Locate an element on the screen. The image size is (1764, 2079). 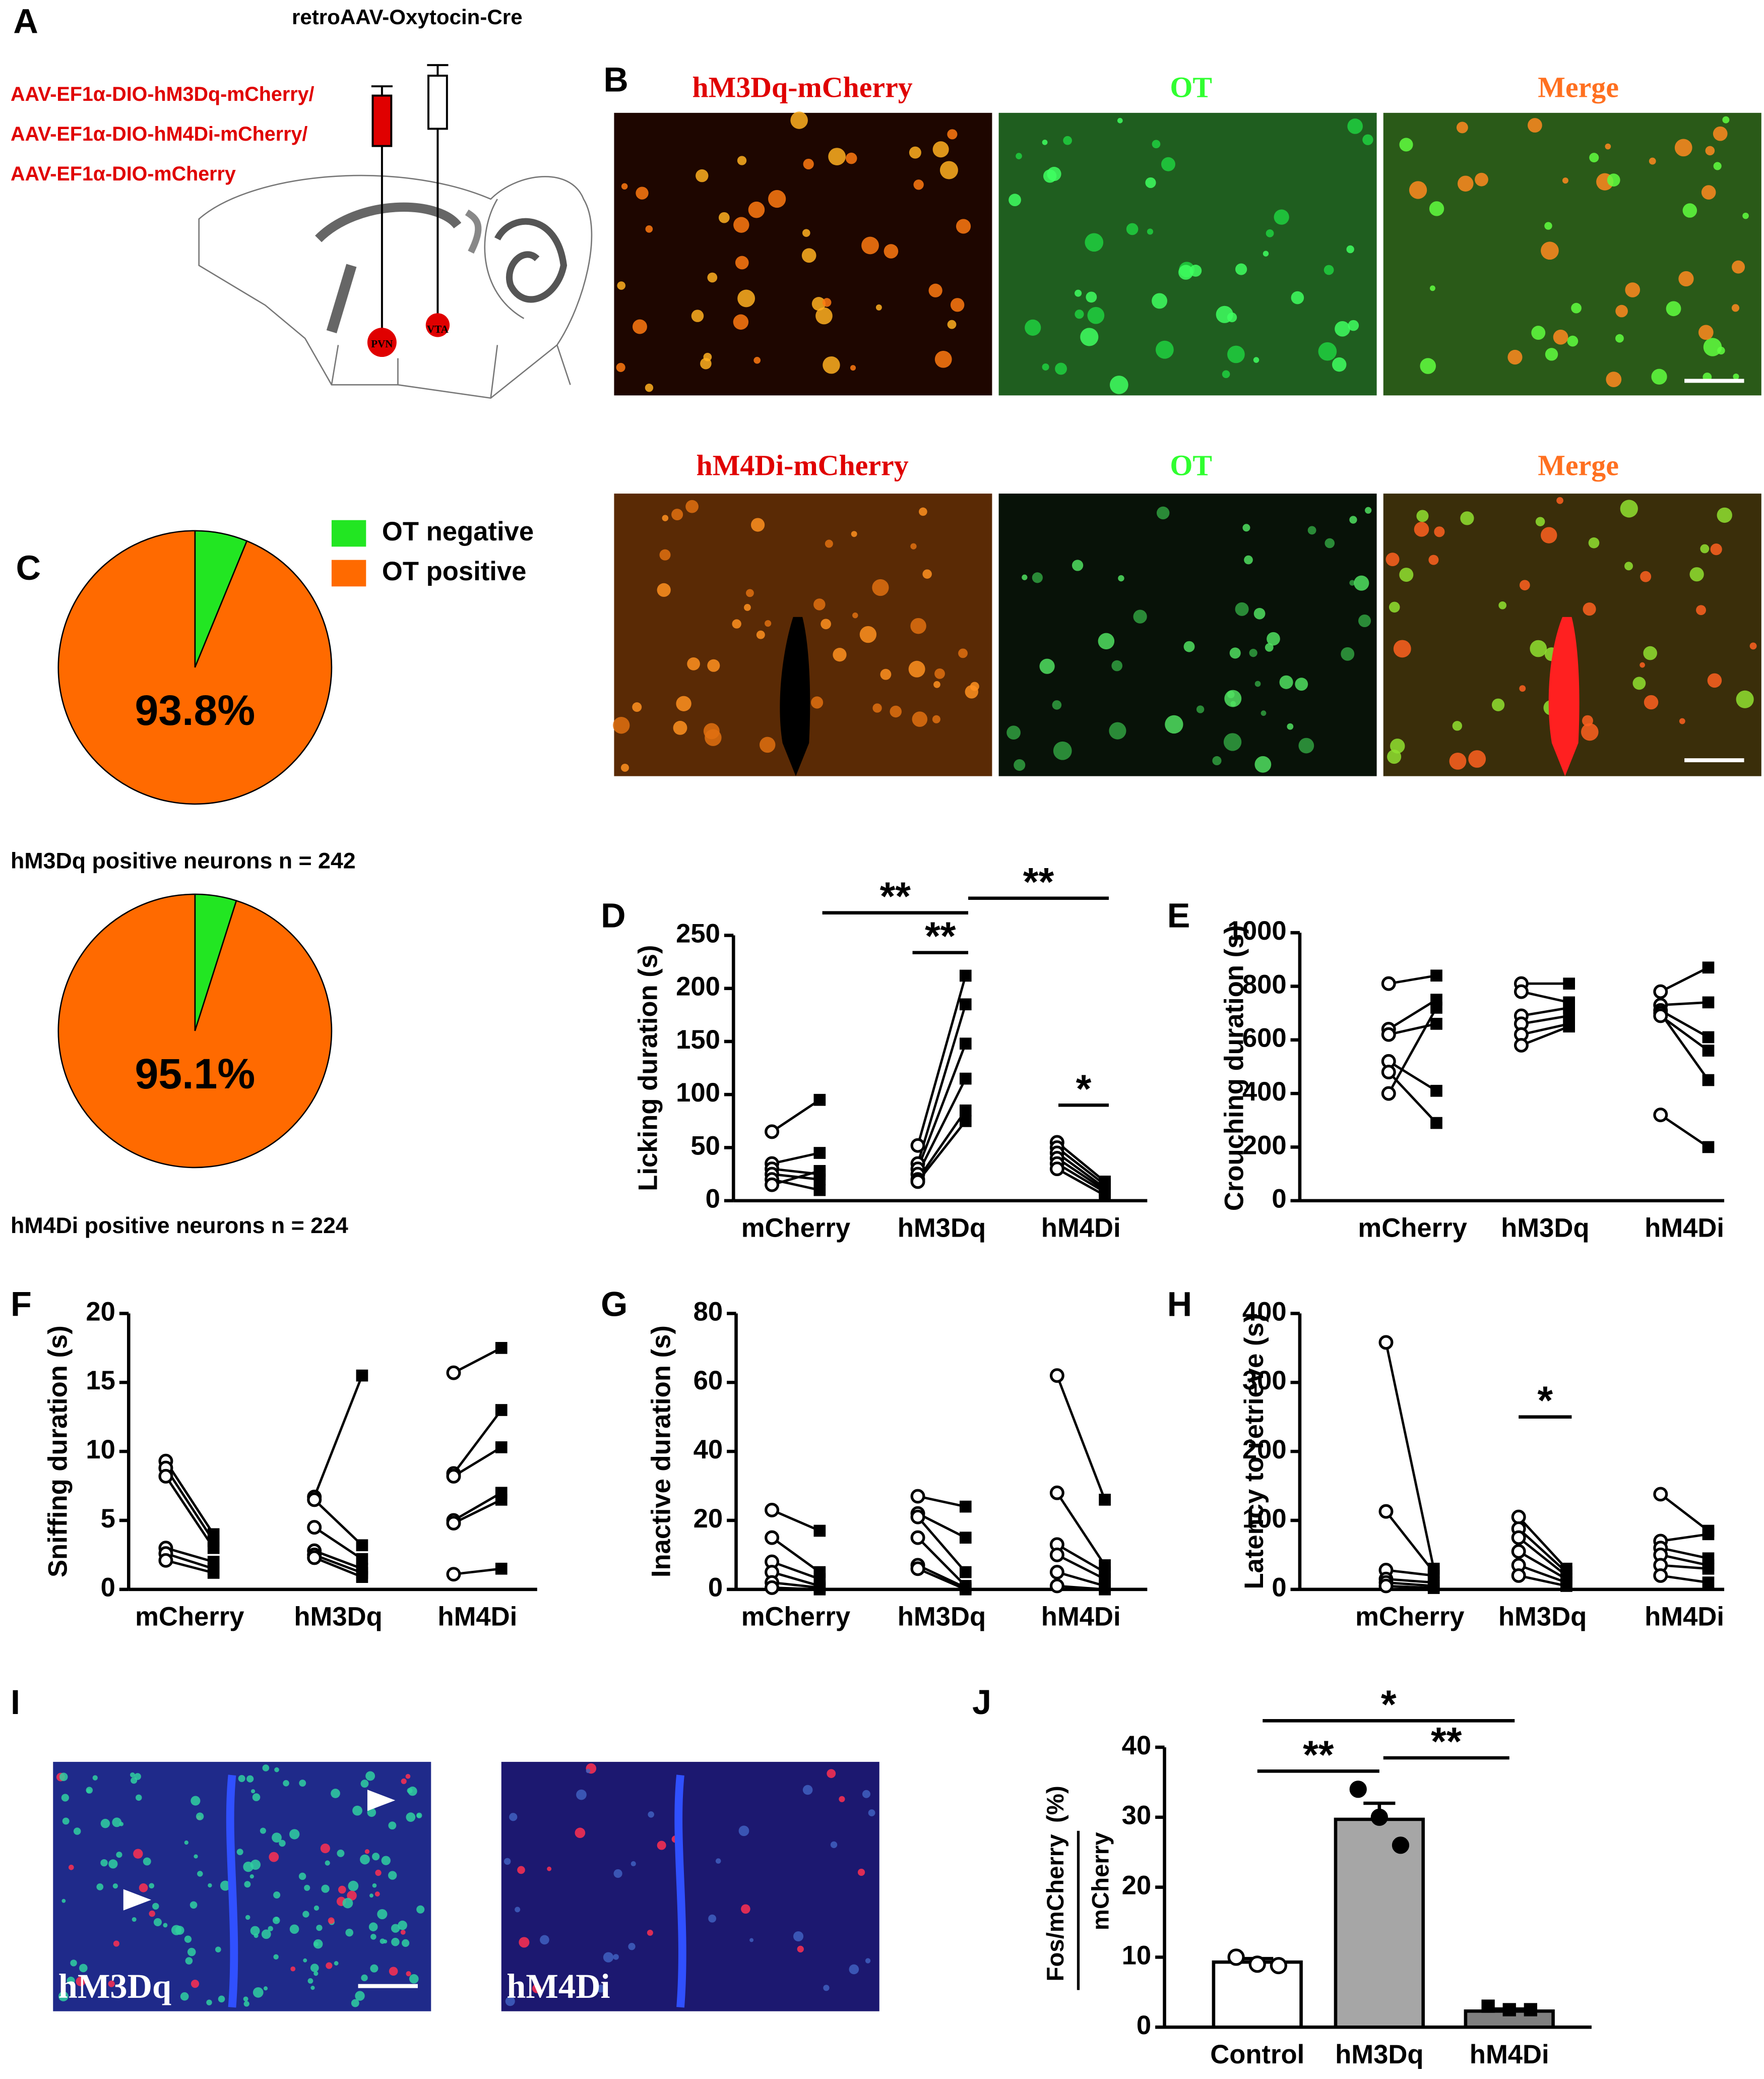
y-axis-label: (%) is located at coordinates (1055, 1805).